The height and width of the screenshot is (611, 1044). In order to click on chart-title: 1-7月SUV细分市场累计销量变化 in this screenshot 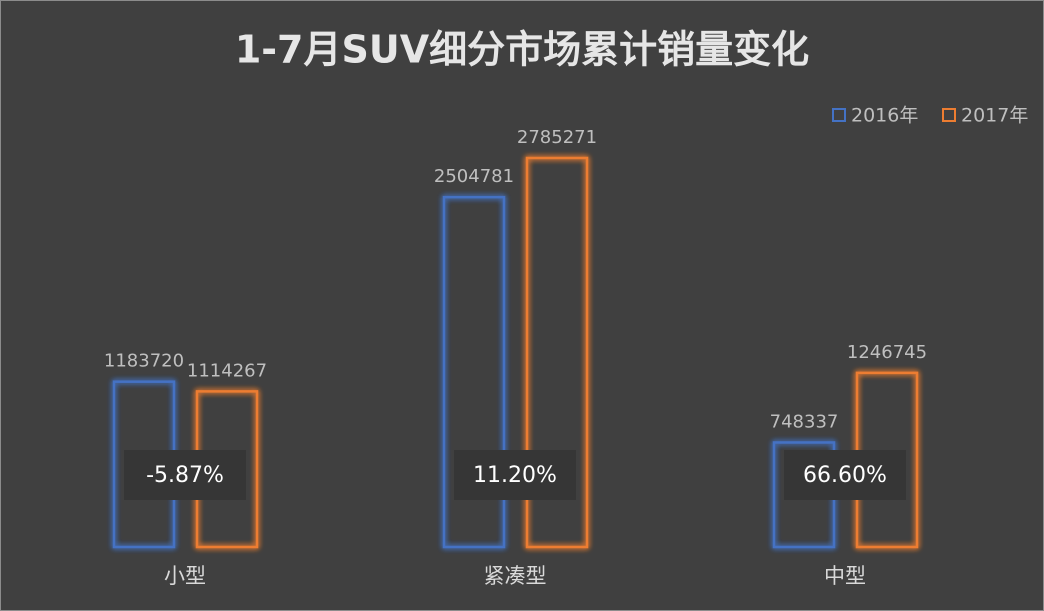, I will do `click(522, 50)`.